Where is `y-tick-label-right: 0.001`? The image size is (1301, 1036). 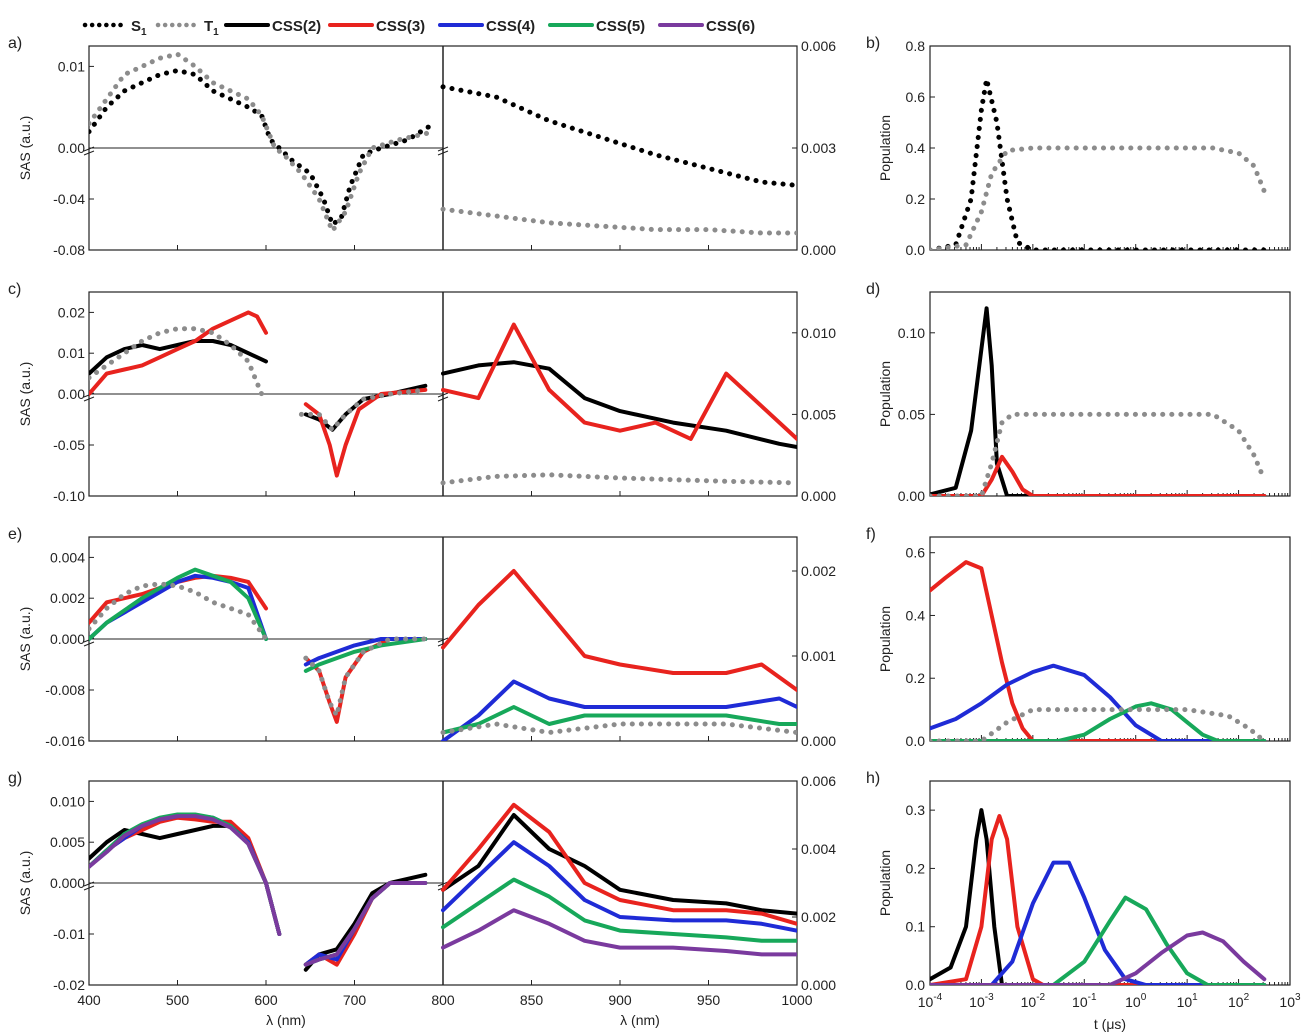 y-tick-label-right: 0.001 is located at coordinates (818, 656).